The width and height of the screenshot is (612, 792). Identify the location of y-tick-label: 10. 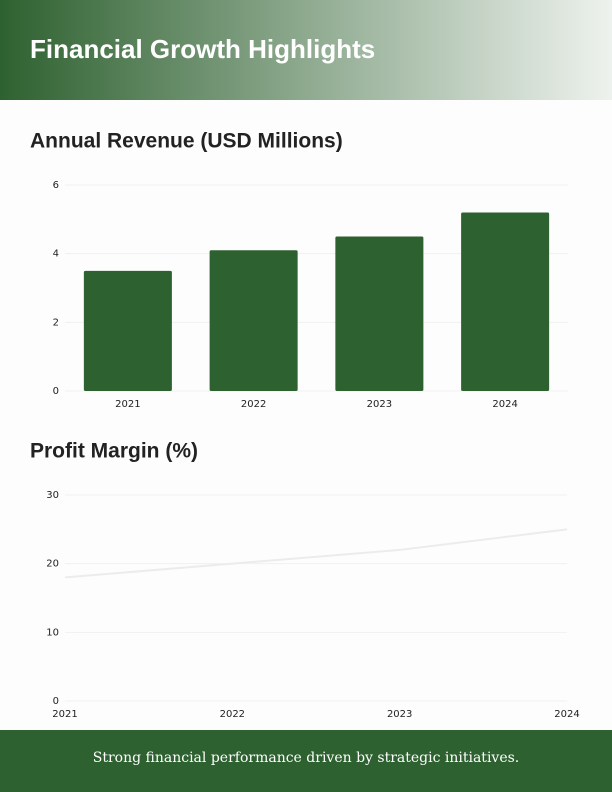
(52, 632).